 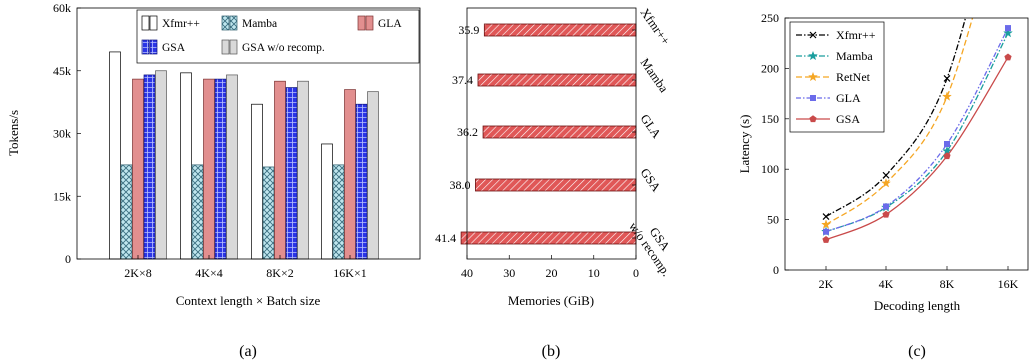 I want to click on point-gsa-16k, so click(x=1008, y=57).